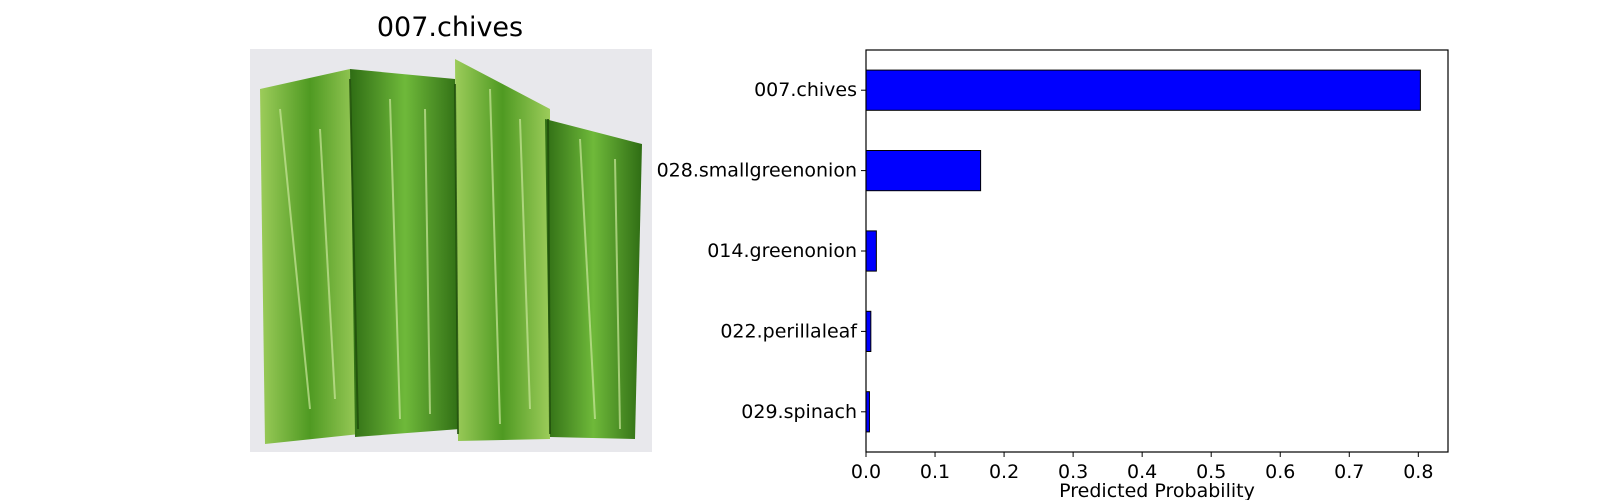  I want to click on x-tick-label: 0.4, so click(1142, 472).